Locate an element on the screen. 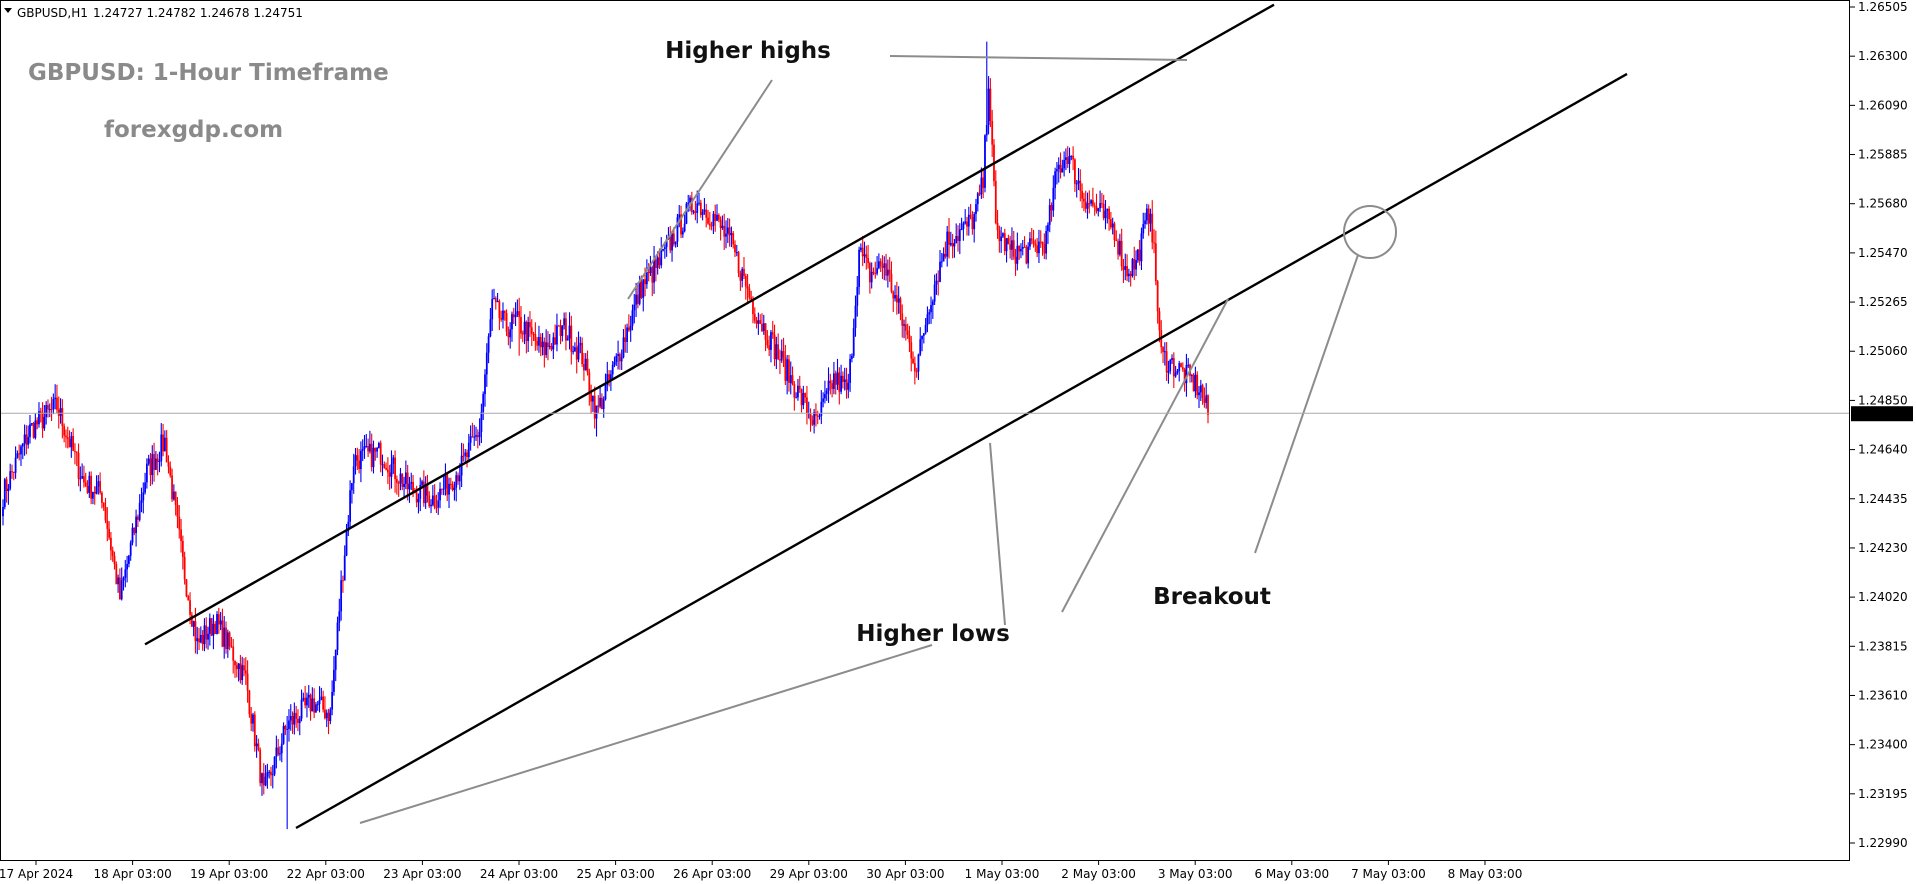 Image resolution: width=1916 pixels, height=884 pixels. y-tick-label: 1.23195 is located at coordinates (1883, 794).